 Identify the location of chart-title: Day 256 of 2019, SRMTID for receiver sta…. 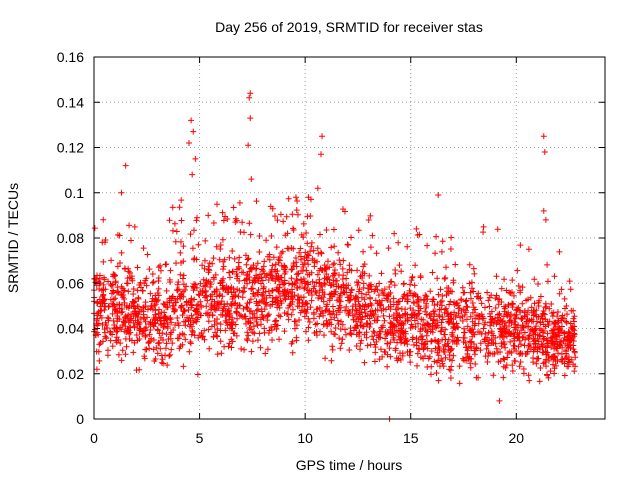
(349, 27).